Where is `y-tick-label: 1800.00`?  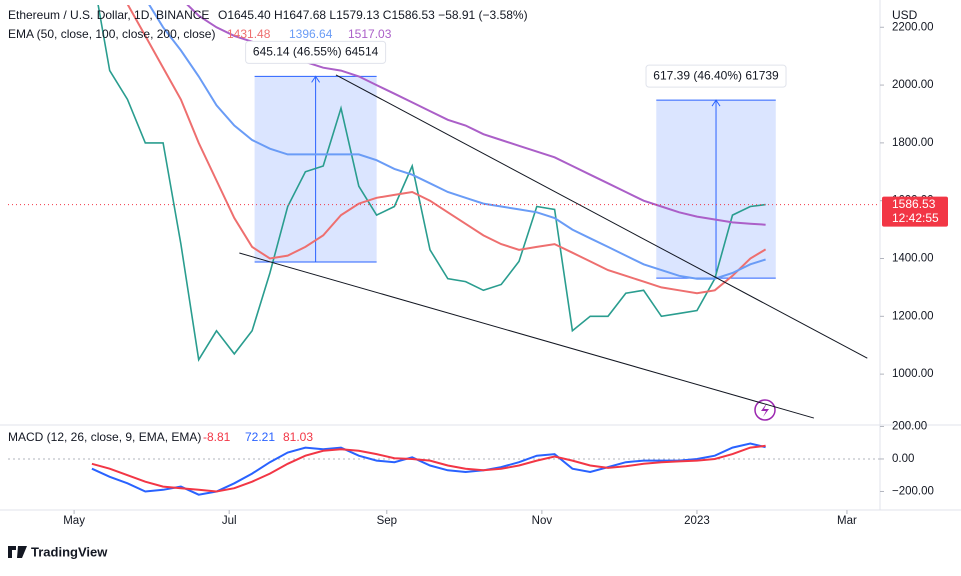
y-tick-label: 1800.00 is located at coordinates (913, 143).